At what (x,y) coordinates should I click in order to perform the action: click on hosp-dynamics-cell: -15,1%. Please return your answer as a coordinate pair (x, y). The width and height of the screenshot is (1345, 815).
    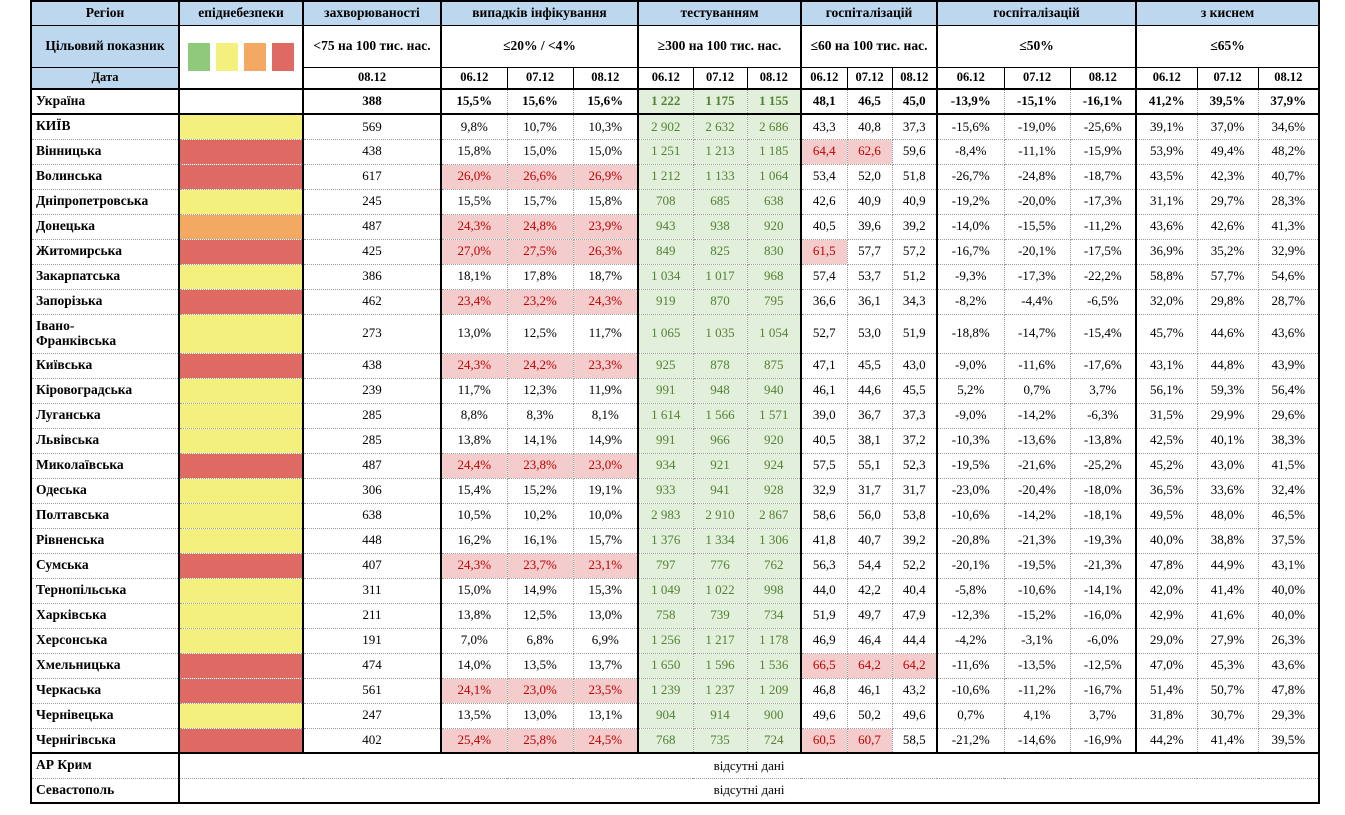
    Looking at the image, I should click on (1037, 101).